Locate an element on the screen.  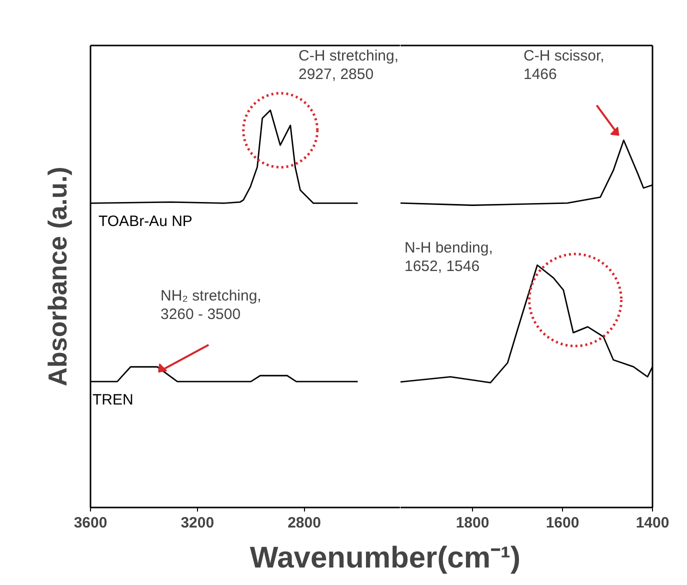
y-axis-title: Absorbance (a.u.) is located at coordinates (57, 276).